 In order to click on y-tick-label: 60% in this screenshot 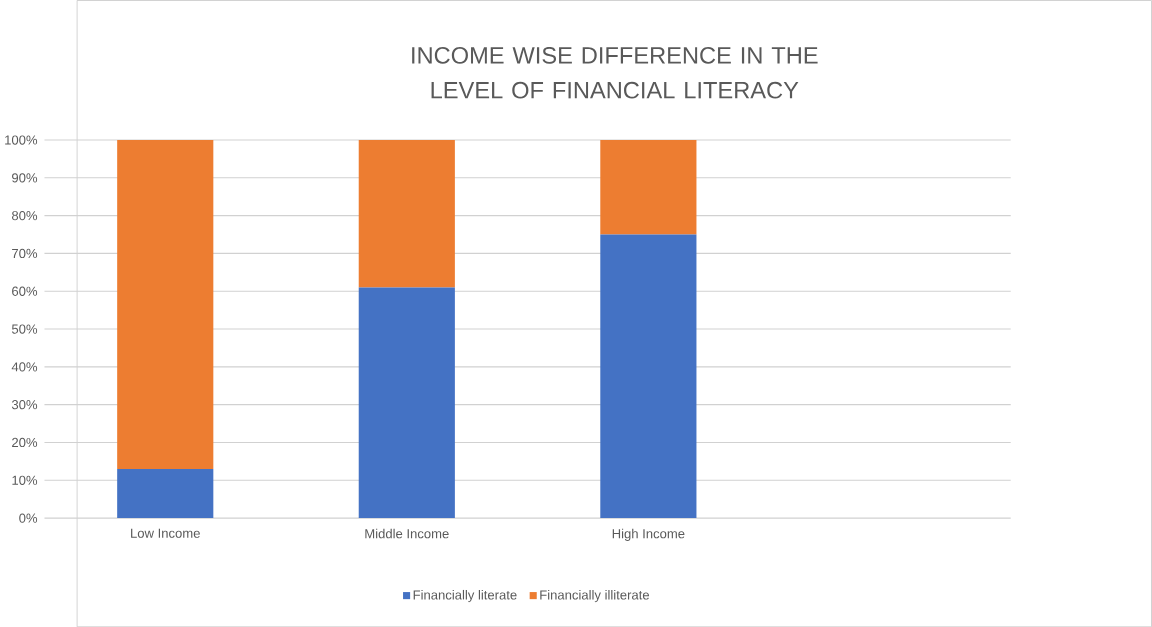, I will do `click(25, 291)`.